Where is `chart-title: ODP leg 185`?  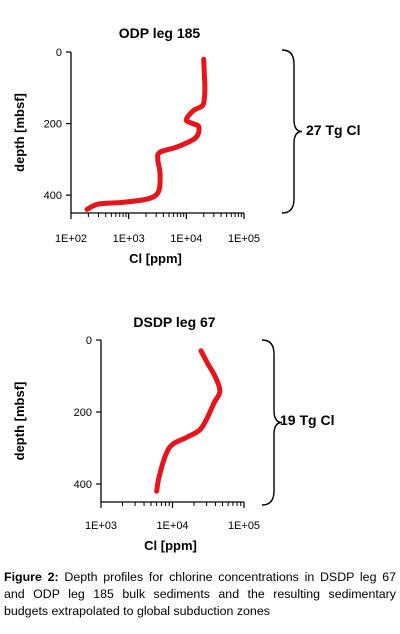
chart-title: ODP leg 185 is located at coordinates (160, 33).